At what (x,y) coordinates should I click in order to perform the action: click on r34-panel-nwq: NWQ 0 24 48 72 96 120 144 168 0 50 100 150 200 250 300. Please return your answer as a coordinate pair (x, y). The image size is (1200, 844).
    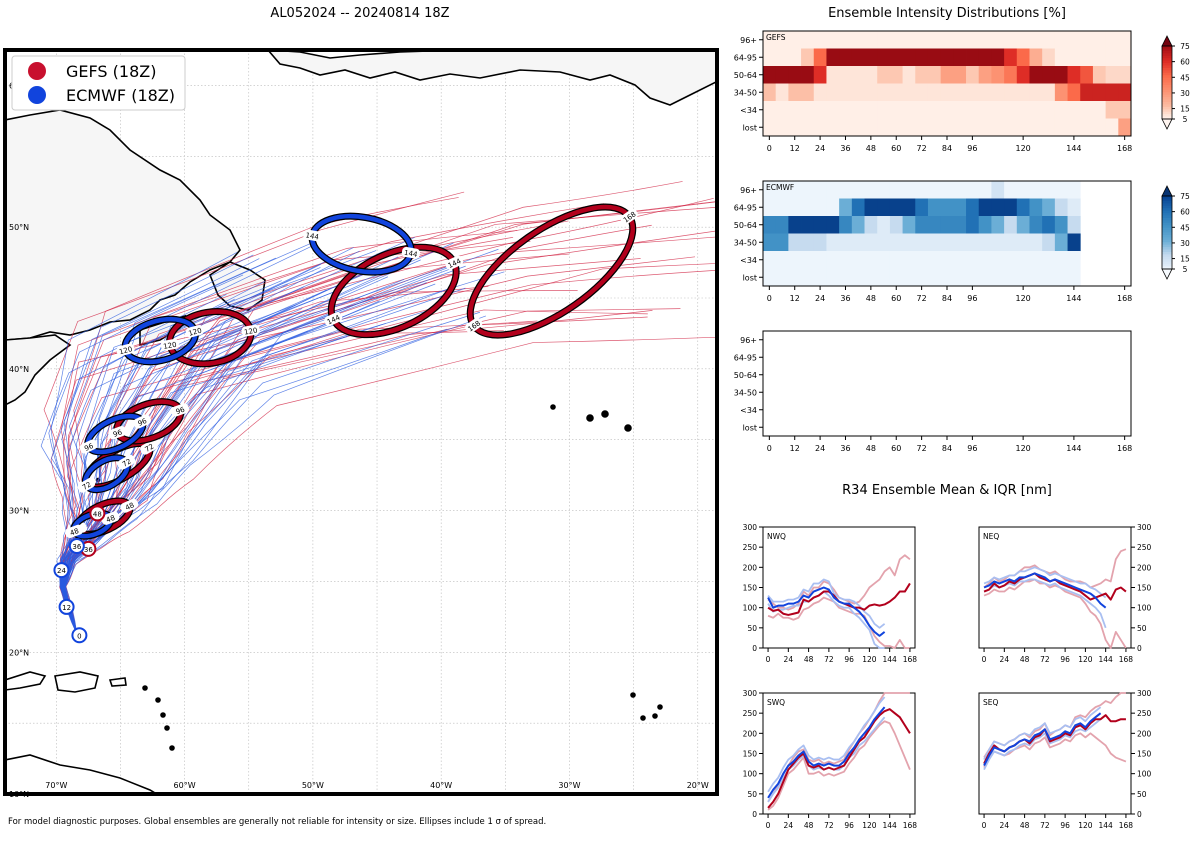
    Looking at the image, I should click on (830, 593).